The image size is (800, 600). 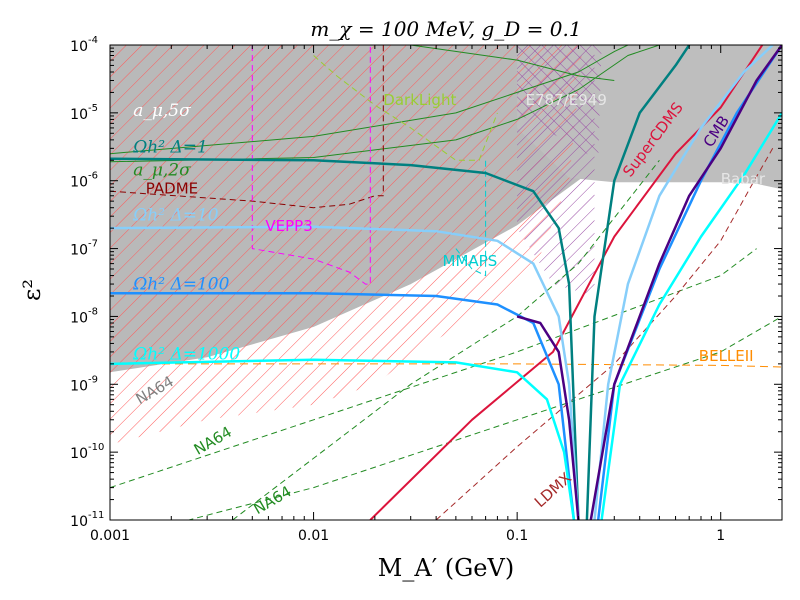 What do you see at coordinates (186, 355) in the screenshot?
I see `annotation-h-1000-10: Ωh² Δ=1000` at bounding box center [186, 355].